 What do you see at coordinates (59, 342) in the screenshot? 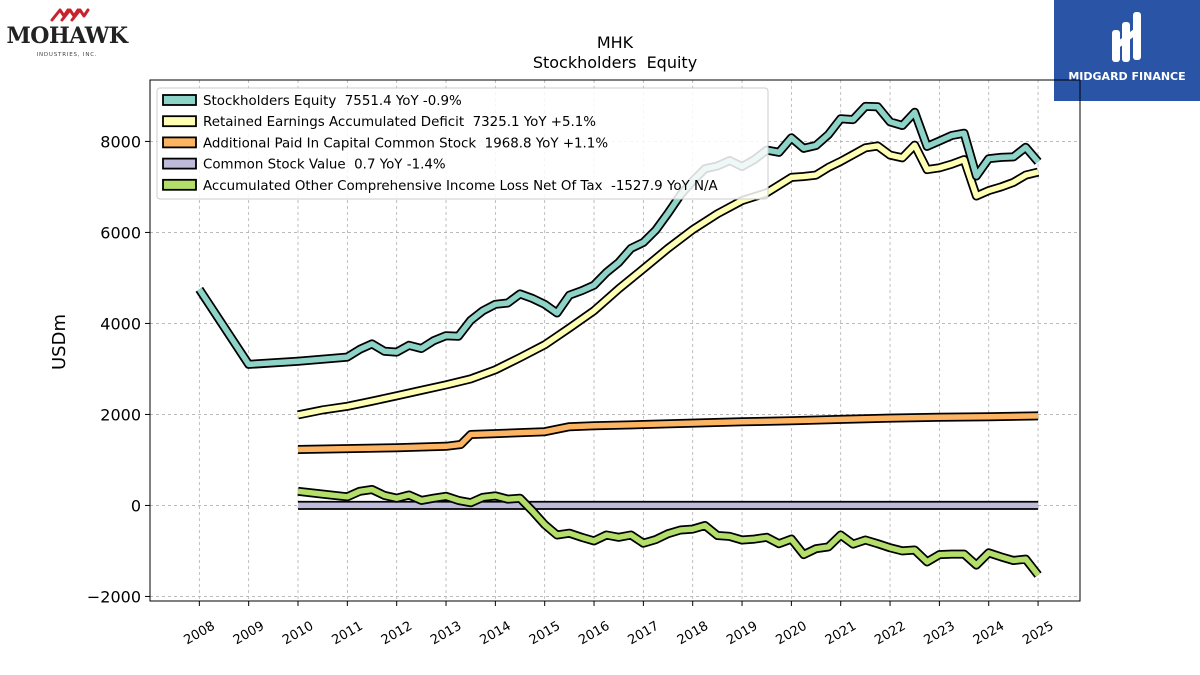
I see `y-axis-label: USDm` at bounding box center [59, 342].